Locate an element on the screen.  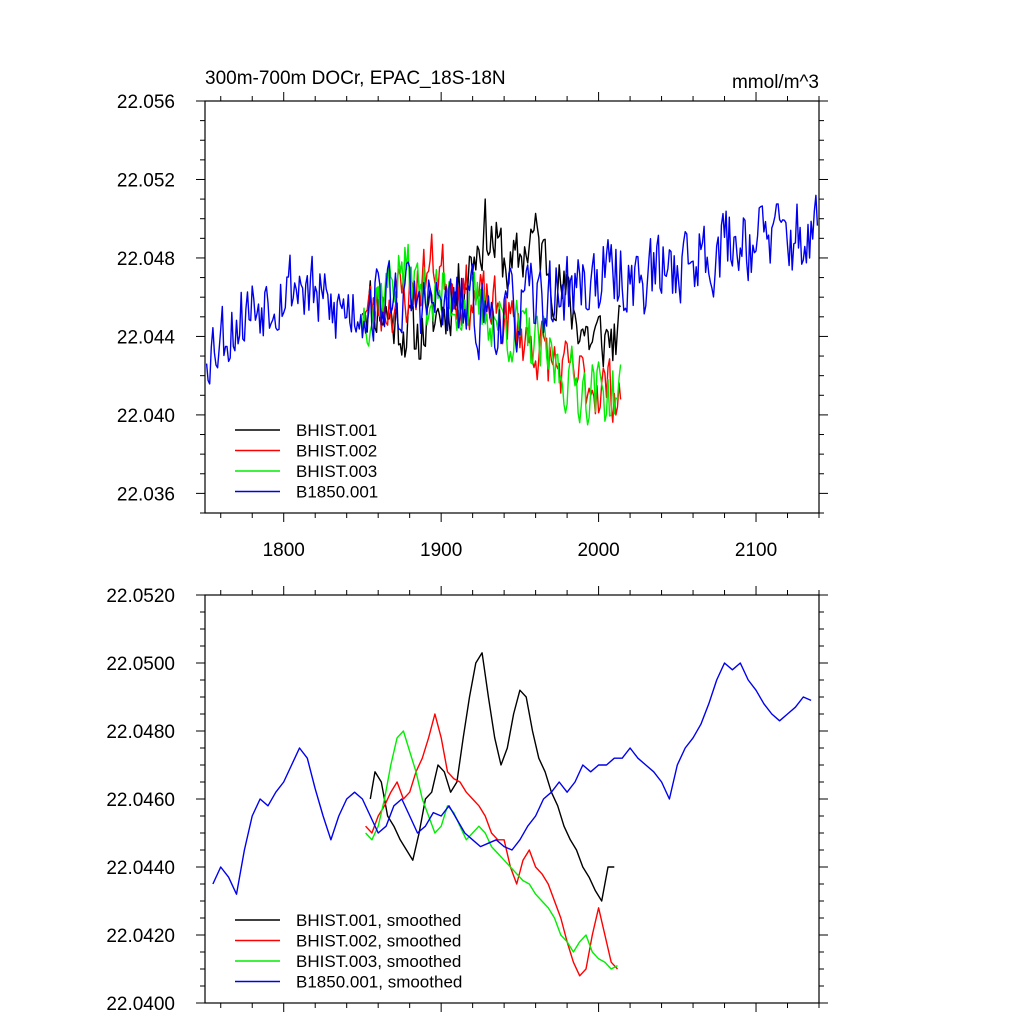
bottom-legend-label: B1850.001, smoothed is located at coordinates (379, 982).